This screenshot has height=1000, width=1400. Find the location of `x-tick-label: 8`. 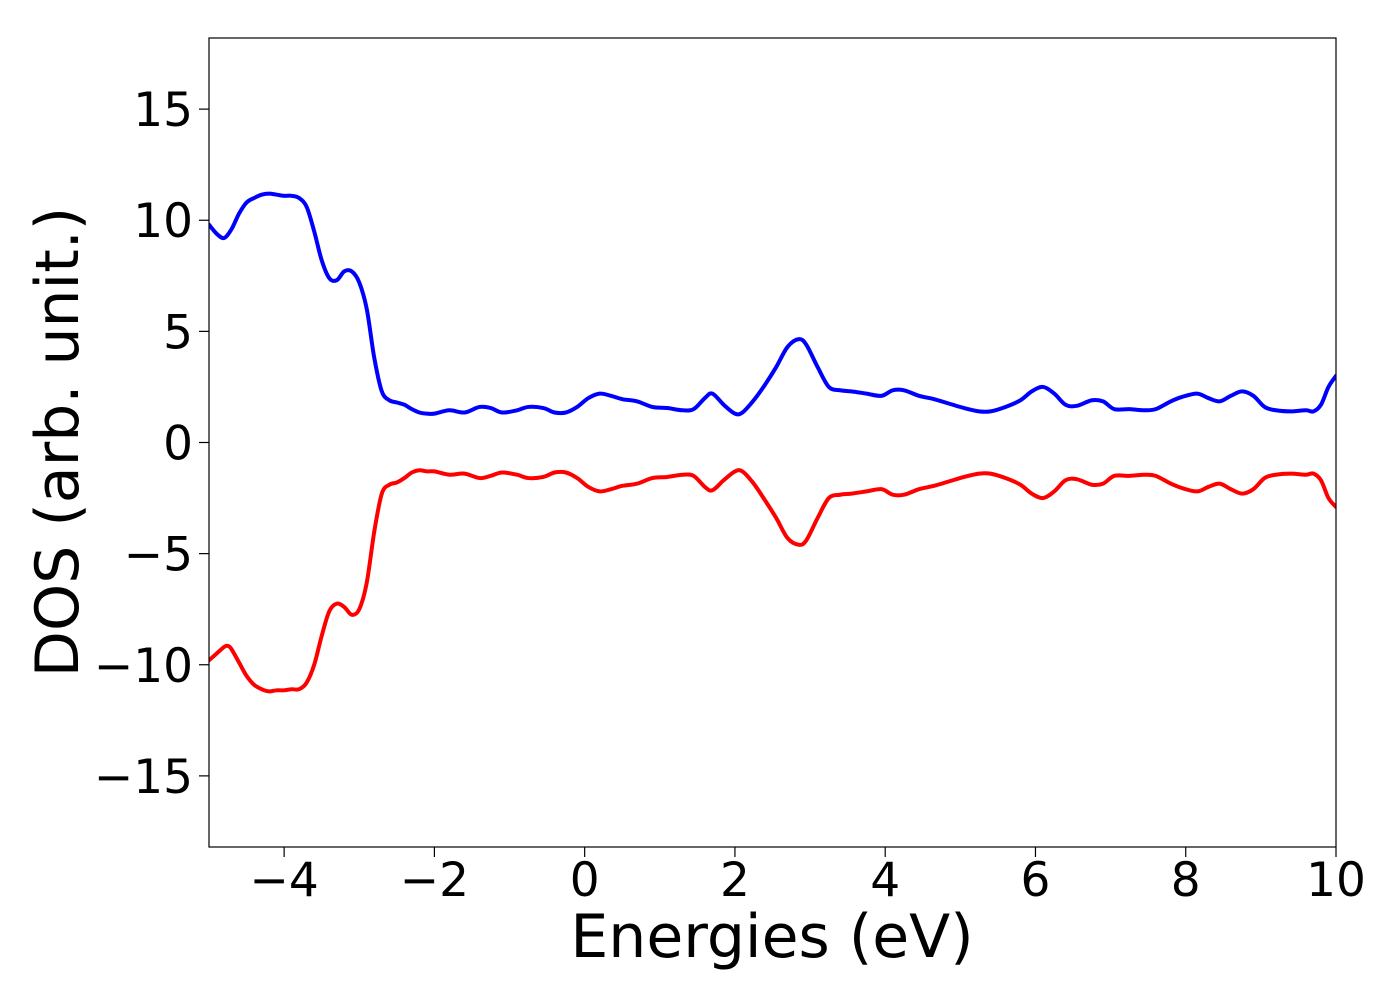

x-tick-label: 8 is located at coordinates (1186, 880).